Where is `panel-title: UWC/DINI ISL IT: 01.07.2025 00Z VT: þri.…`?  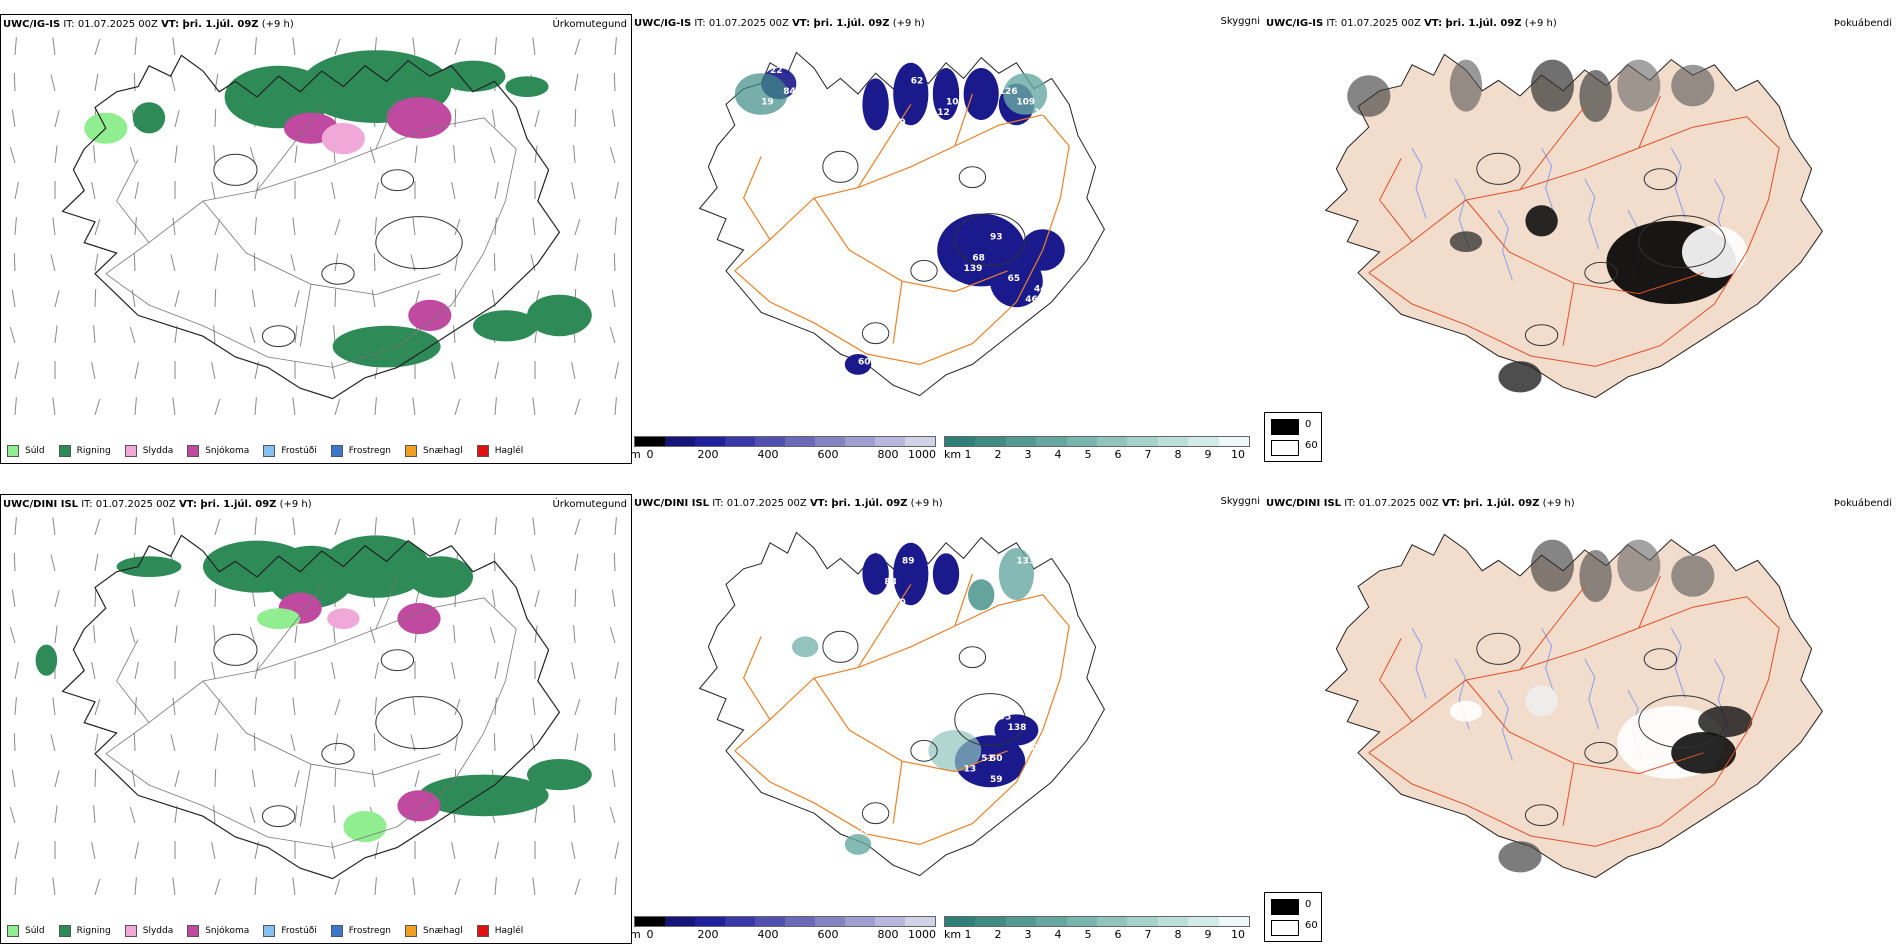 panel-title: UWC/DINI ISL IT: 01.07.2025 00Z VT: þri.… is located at coordinates (788, 503).